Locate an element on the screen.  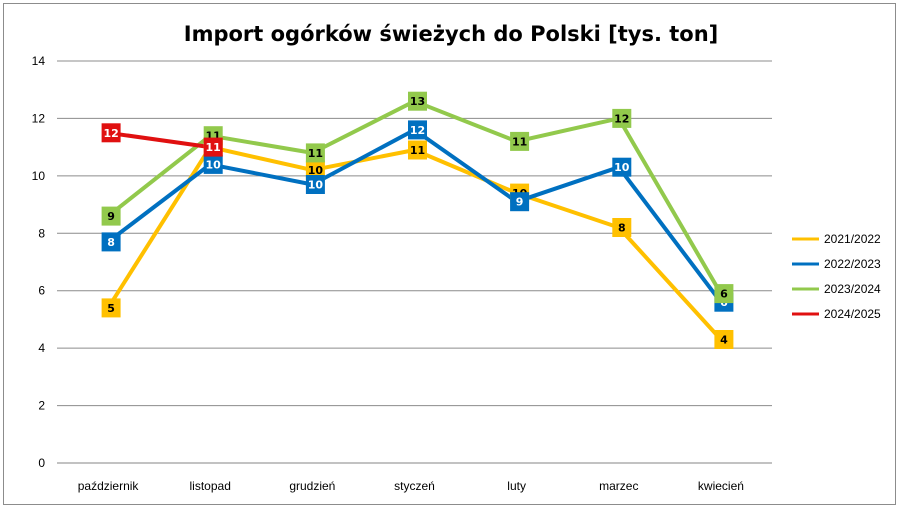
data-label-text: 4 is located at coordinates (724, 340).